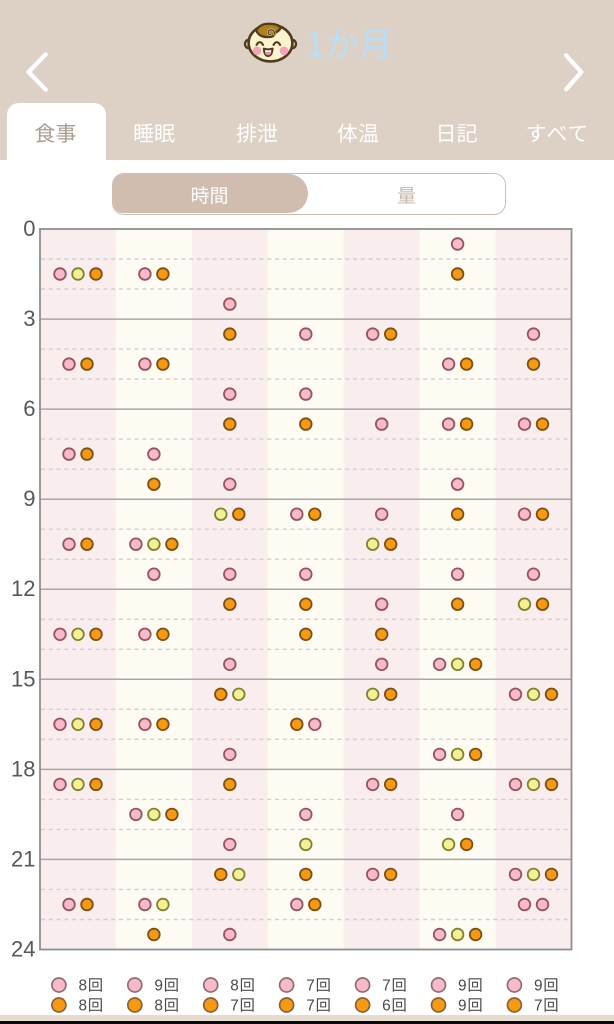 Image resolution: width=614 pixels, height=1024 pixels. I want to click on svg-text: 12, so click(23, 588).